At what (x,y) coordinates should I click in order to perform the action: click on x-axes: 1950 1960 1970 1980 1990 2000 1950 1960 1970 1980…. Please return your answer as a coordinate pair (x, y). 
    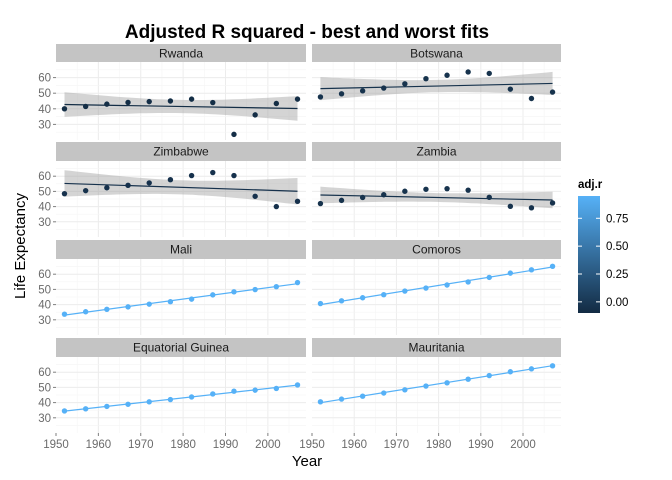
    Looking at the image, I should click on (289, 442).